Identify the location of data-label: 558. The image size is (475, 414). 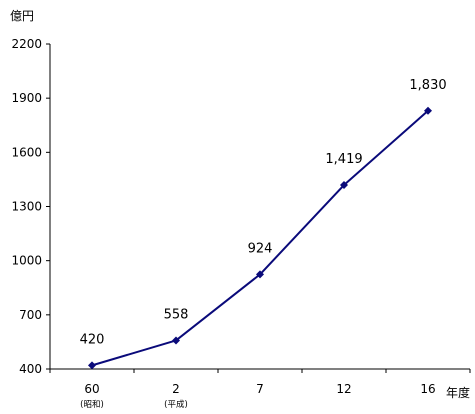
(176, 314).